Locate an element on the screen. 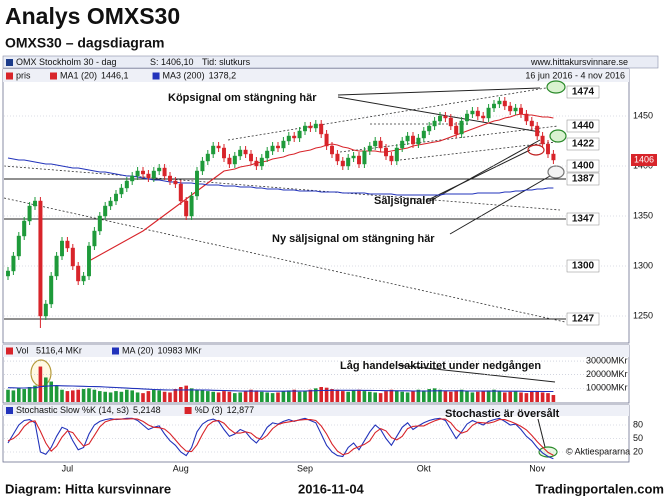 This screenshot has height=503, width=670. y-tick-label: 50 is located at coordinates (638, 438).